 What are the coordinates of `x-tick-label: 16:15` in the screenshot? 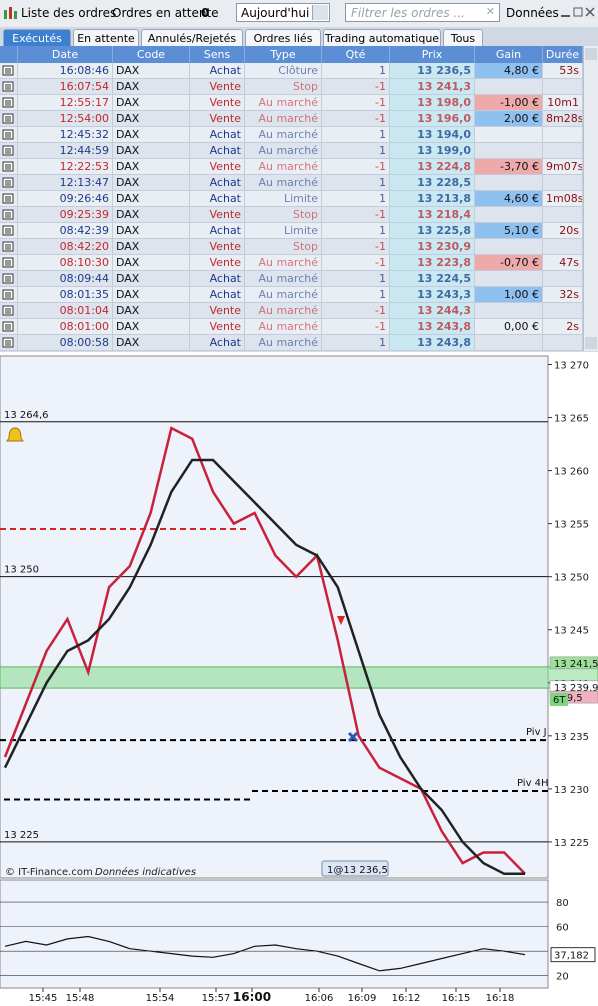 It's located at (456, 998).